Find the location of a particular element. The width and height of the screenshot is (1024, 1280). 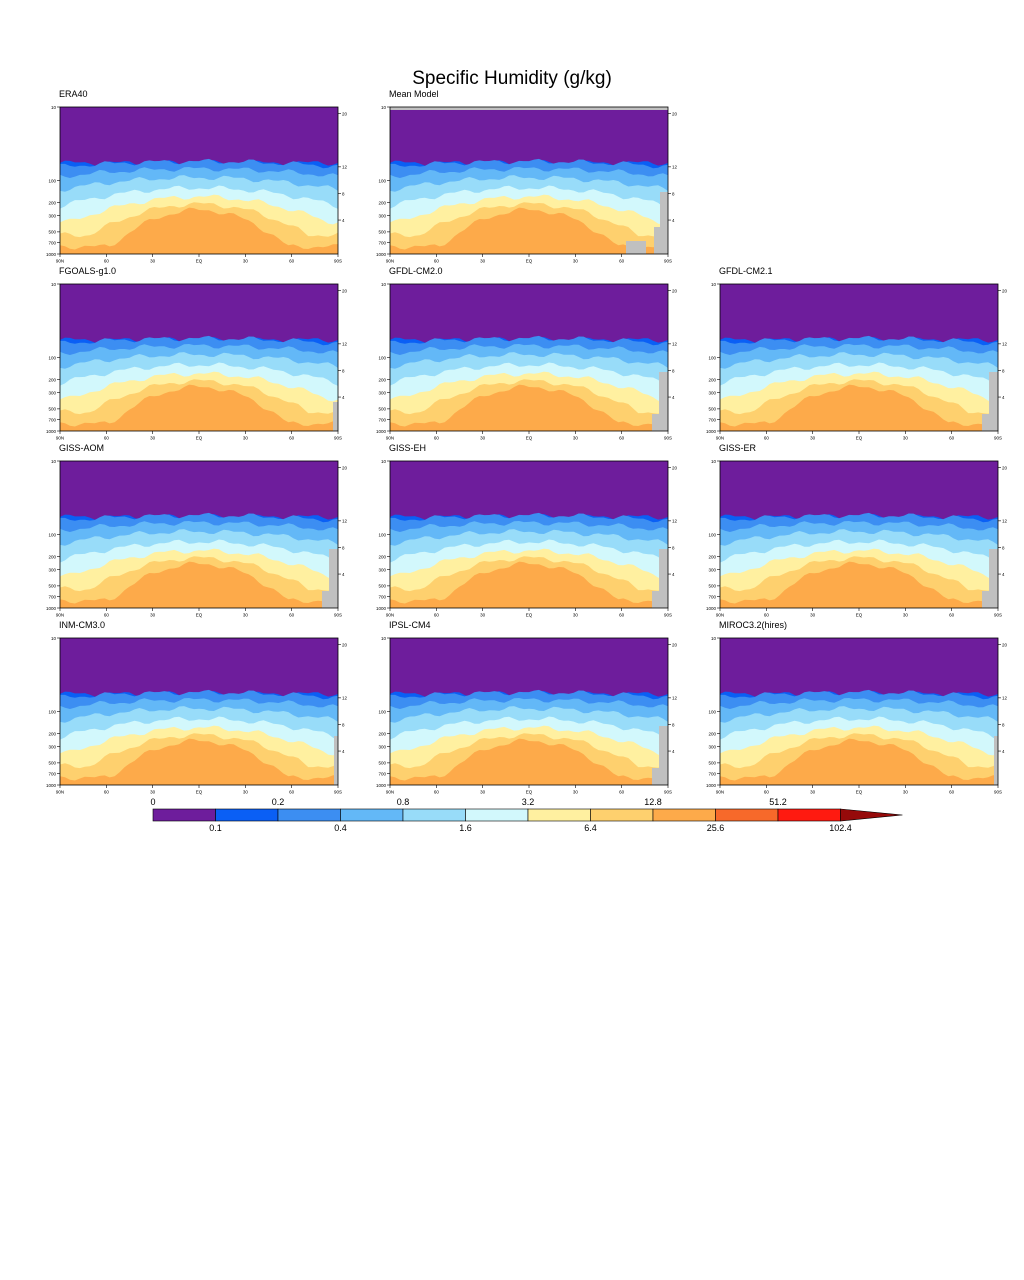

colorbar: 0 0.1 0.2 0.4 0.8 1.6 3.2 6.4 12.8 25.6 51.2 102.4 is located at coordinates (526, 815).